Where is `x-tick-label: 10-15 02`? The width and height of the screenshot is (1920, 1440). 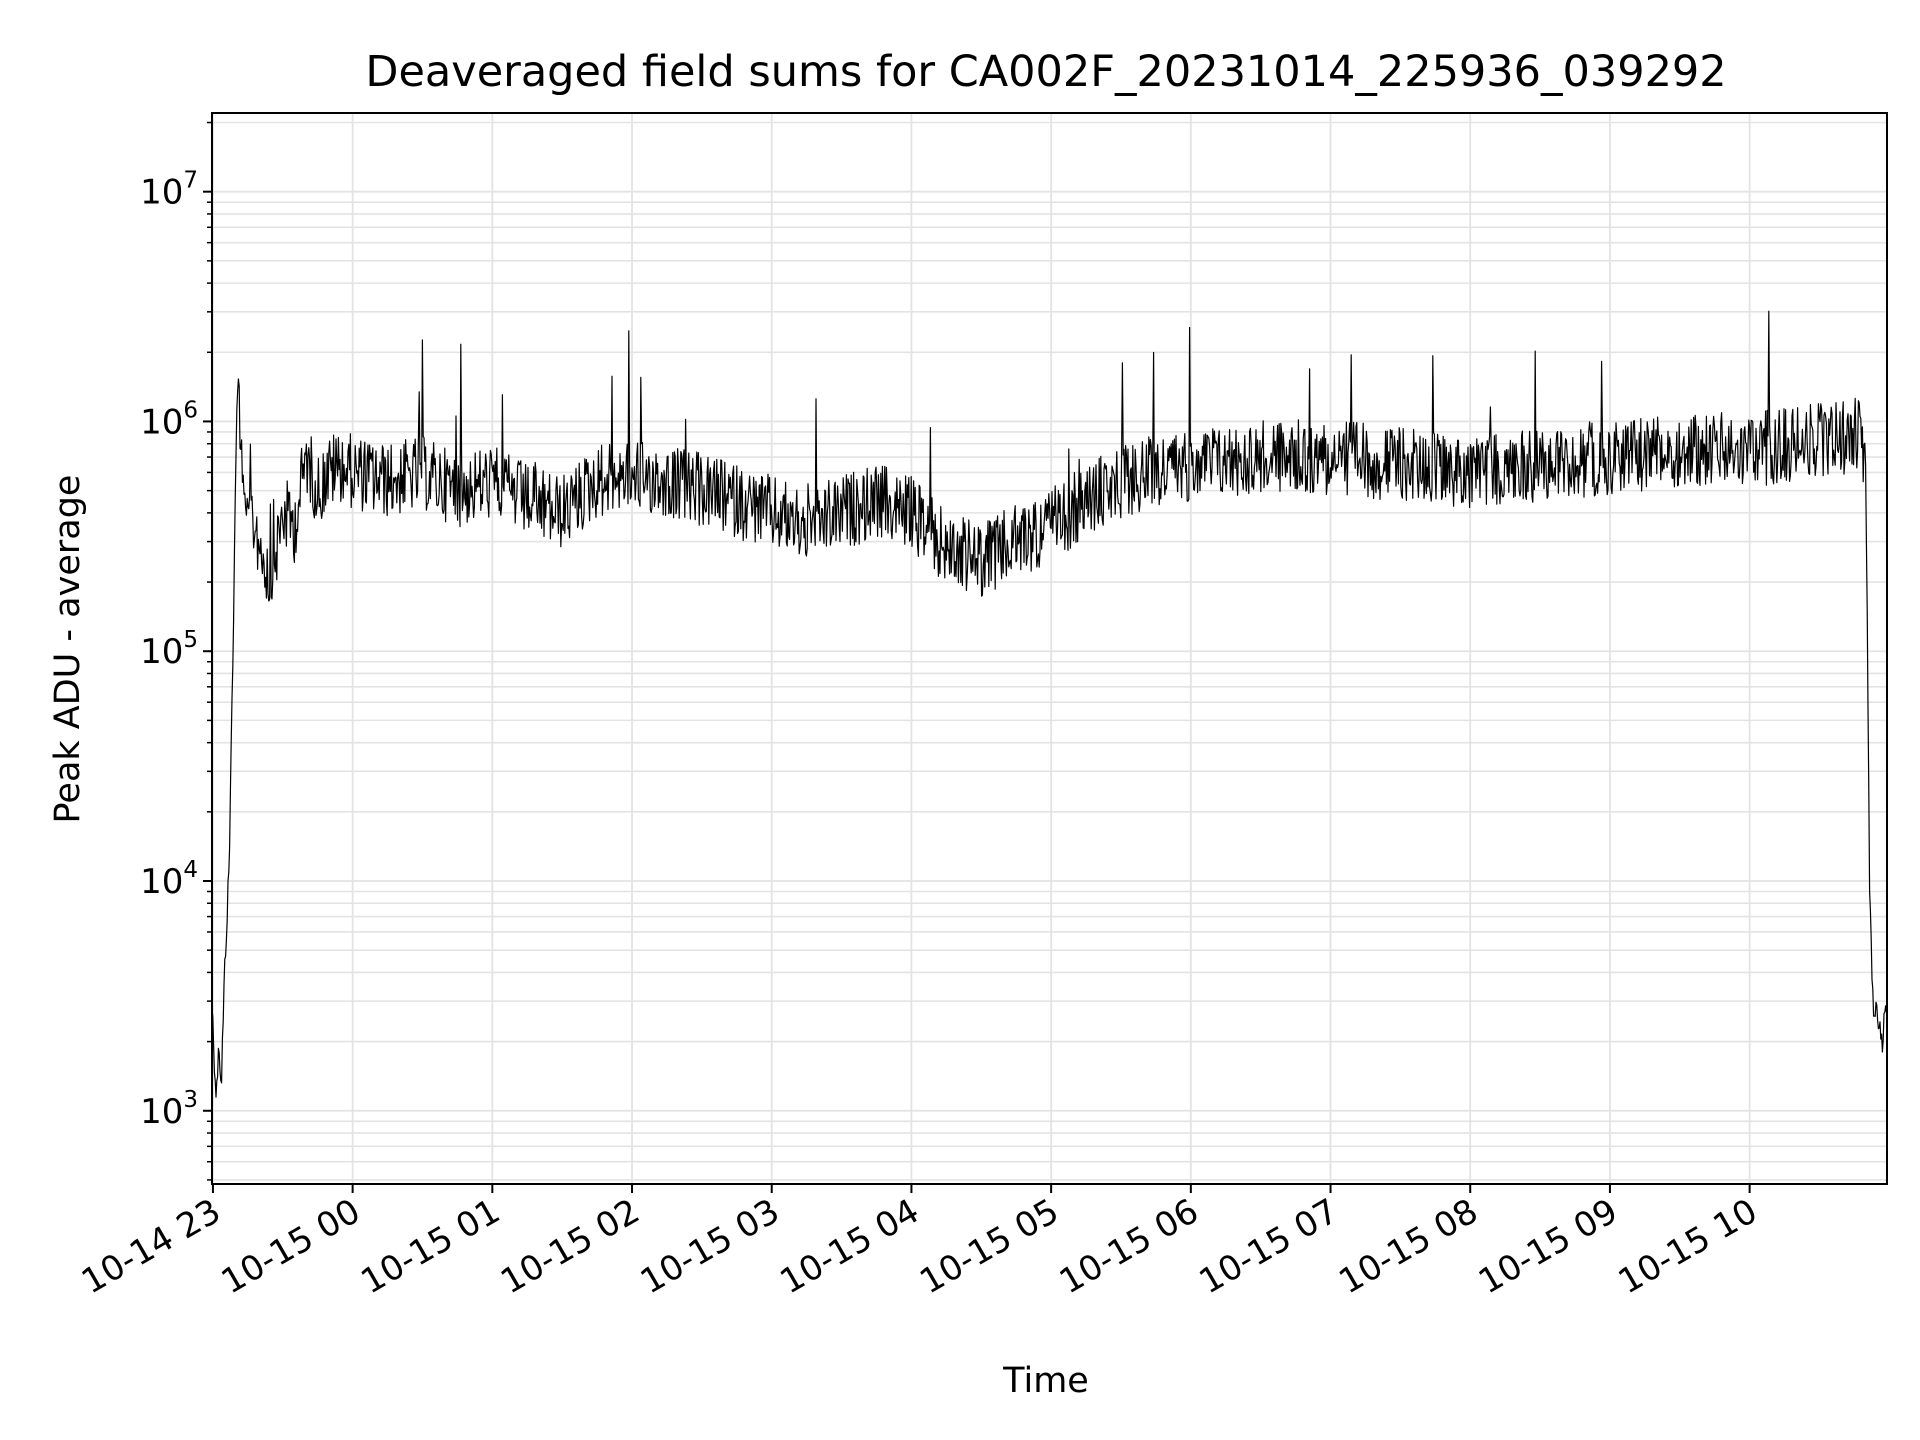 x-tick-label: 10-15 02 is located at coordinates (570, 1246).